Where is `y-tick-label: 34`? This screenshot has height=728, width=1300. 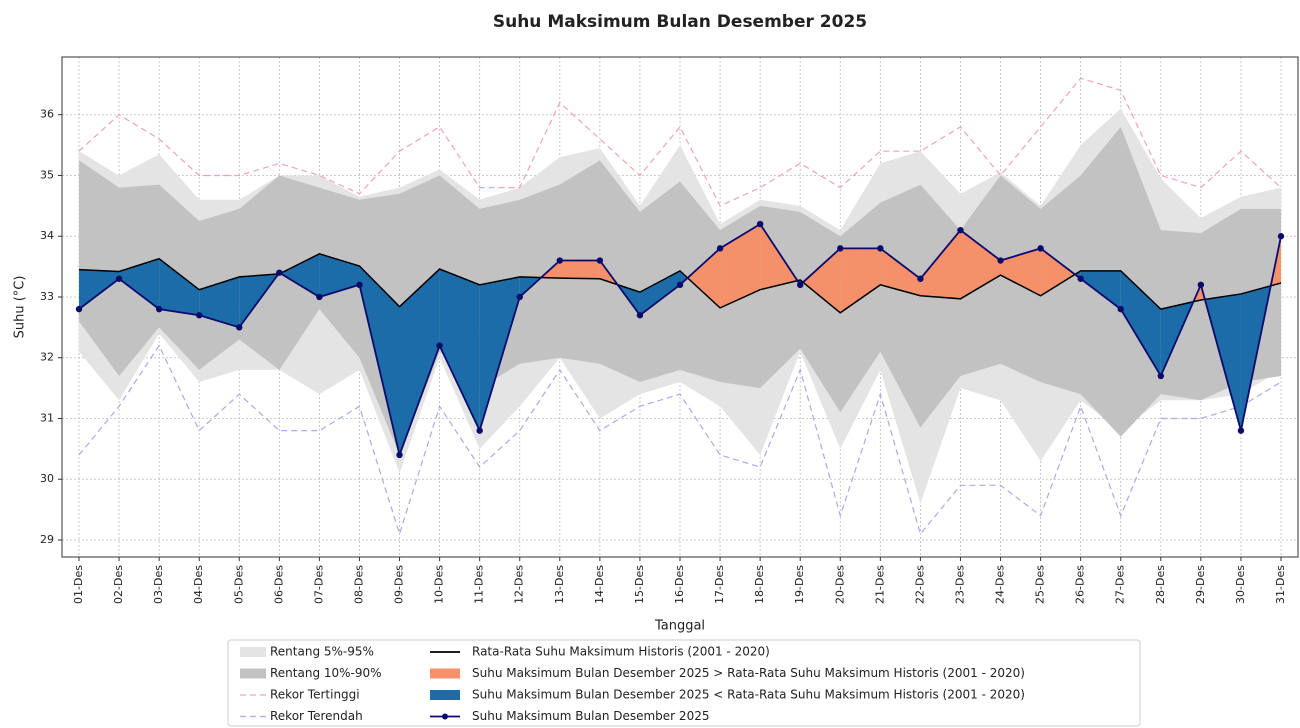 y-tick-label: 34 is located at coordinates (47, 235).